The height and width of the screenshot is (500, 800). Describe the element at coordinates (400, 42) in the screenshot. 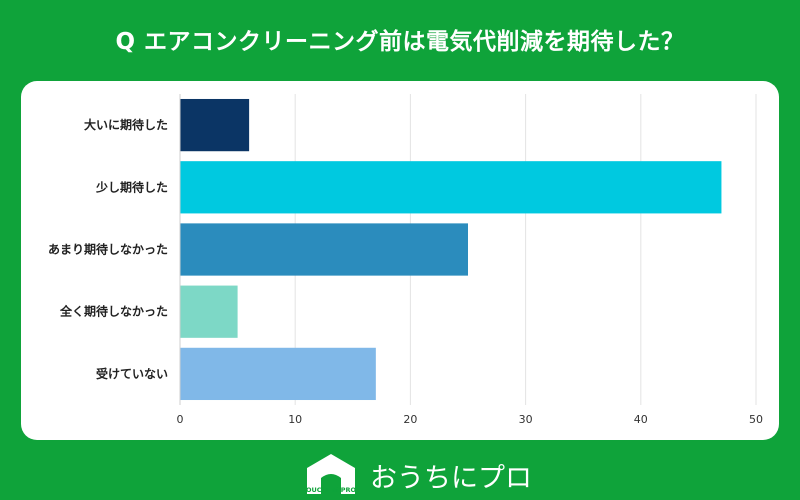

I see `chart-title: Q エアコンクリーニング前は電気代削減を期待した？` at that location.